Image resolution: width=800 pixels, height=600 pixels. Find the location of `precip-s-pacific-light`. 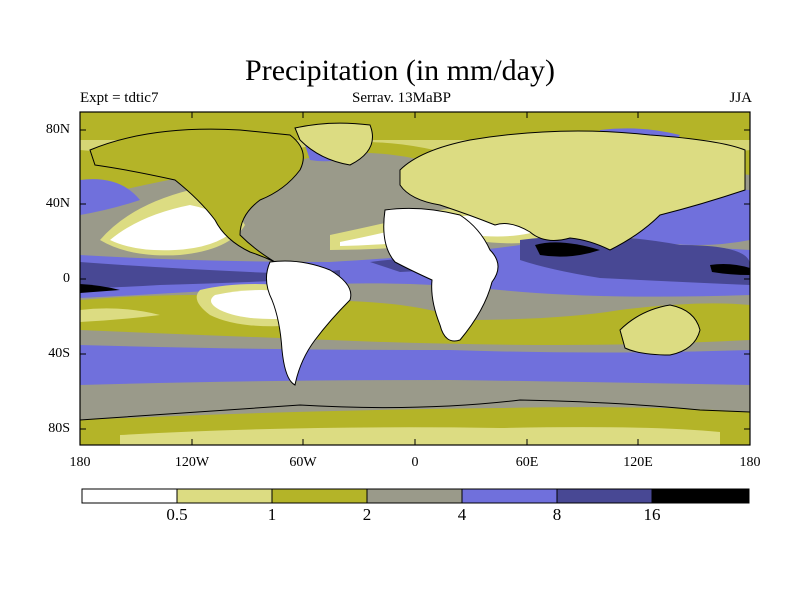

precip-s-pacific-light is located at coordinates (120, 315).